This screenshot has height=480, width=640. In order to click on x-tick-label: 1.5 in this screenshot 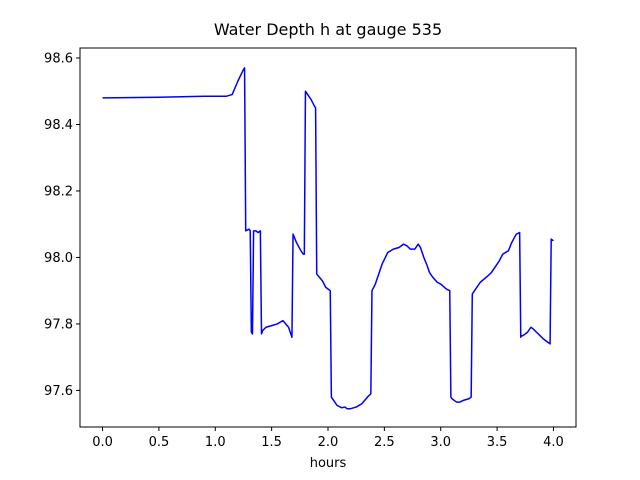, I will do `click(271, 442)`.